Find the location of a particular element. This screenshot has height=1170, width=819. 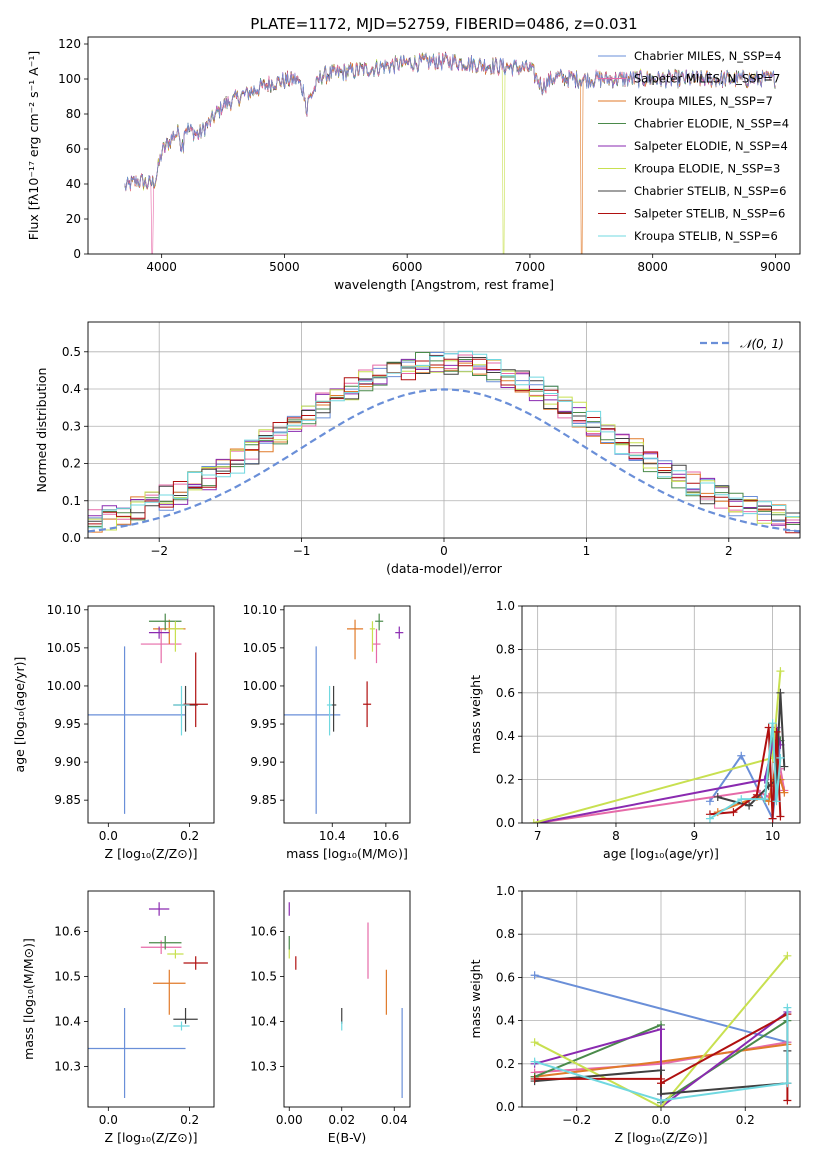

age_vs_Z-frame is located at coordinates (151, 714).